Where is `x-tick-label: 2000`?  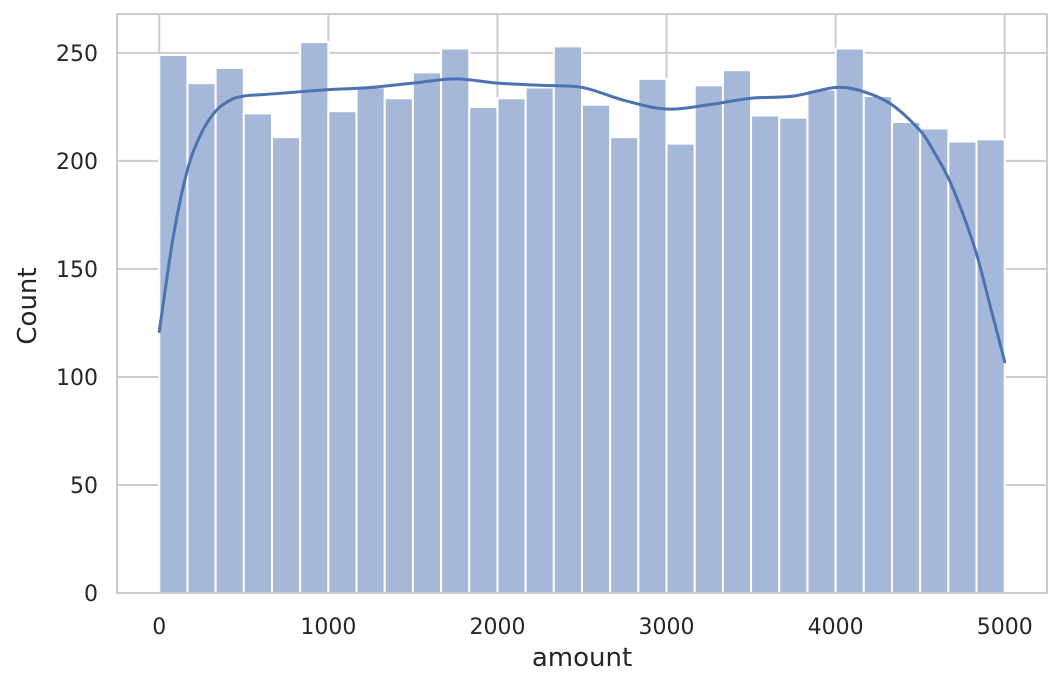
x-tick-label: 2000 is located at coordinates (497, 627).